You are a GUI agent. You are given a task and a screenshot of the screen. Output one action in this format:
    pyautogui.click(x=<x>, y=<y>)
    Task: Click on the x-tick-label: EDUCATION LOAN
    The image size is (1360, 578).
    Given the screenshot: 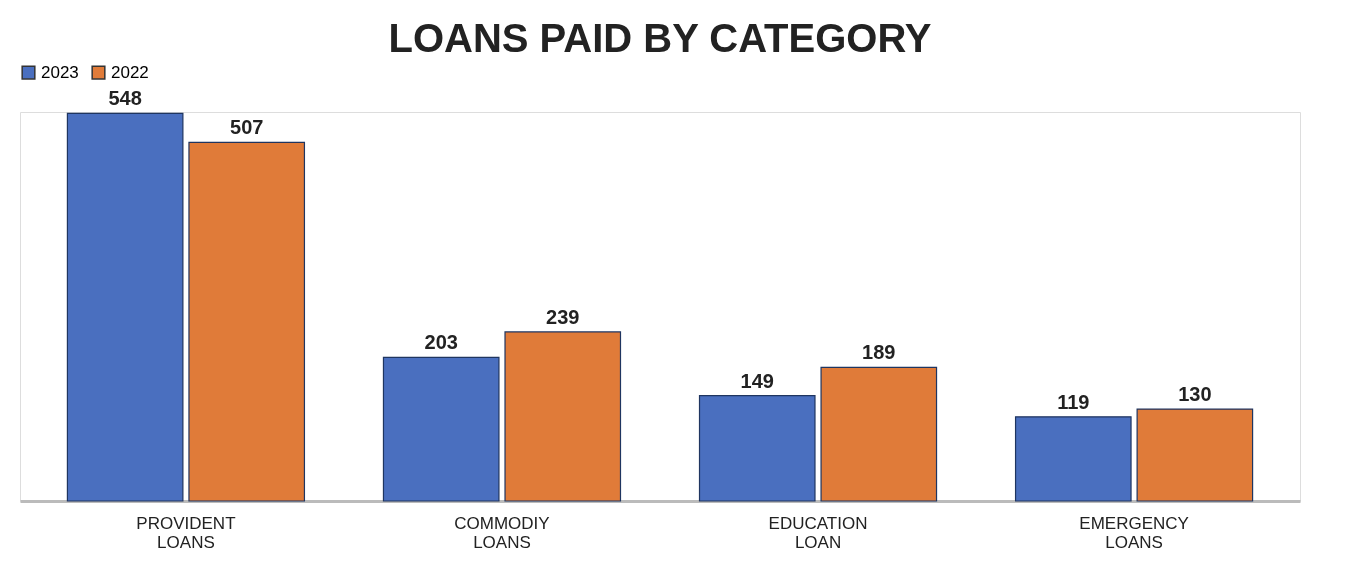 What is the action you would take?
    pyautogui.click(x=818, y=532)
    